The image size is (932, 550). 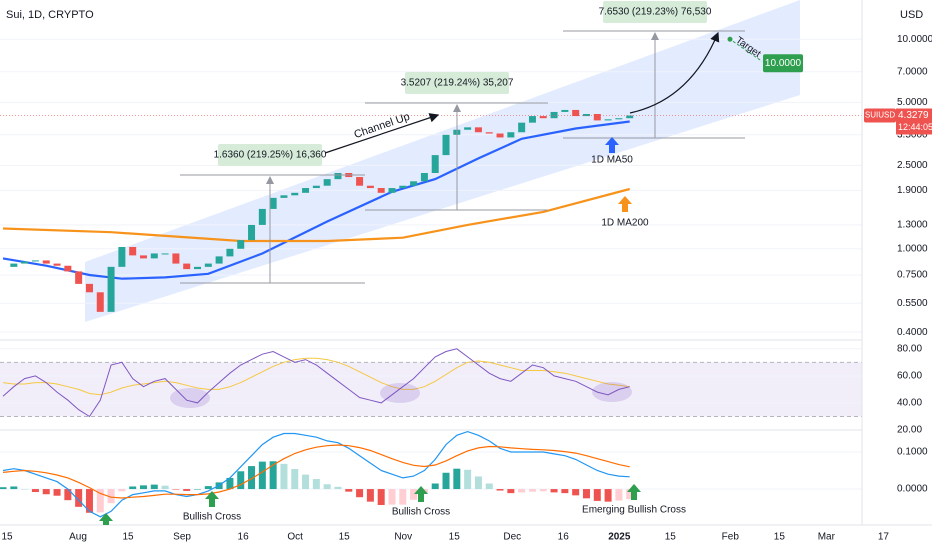 I want to click on price-symbol: SUIUSD, so click(x=880, y=115).